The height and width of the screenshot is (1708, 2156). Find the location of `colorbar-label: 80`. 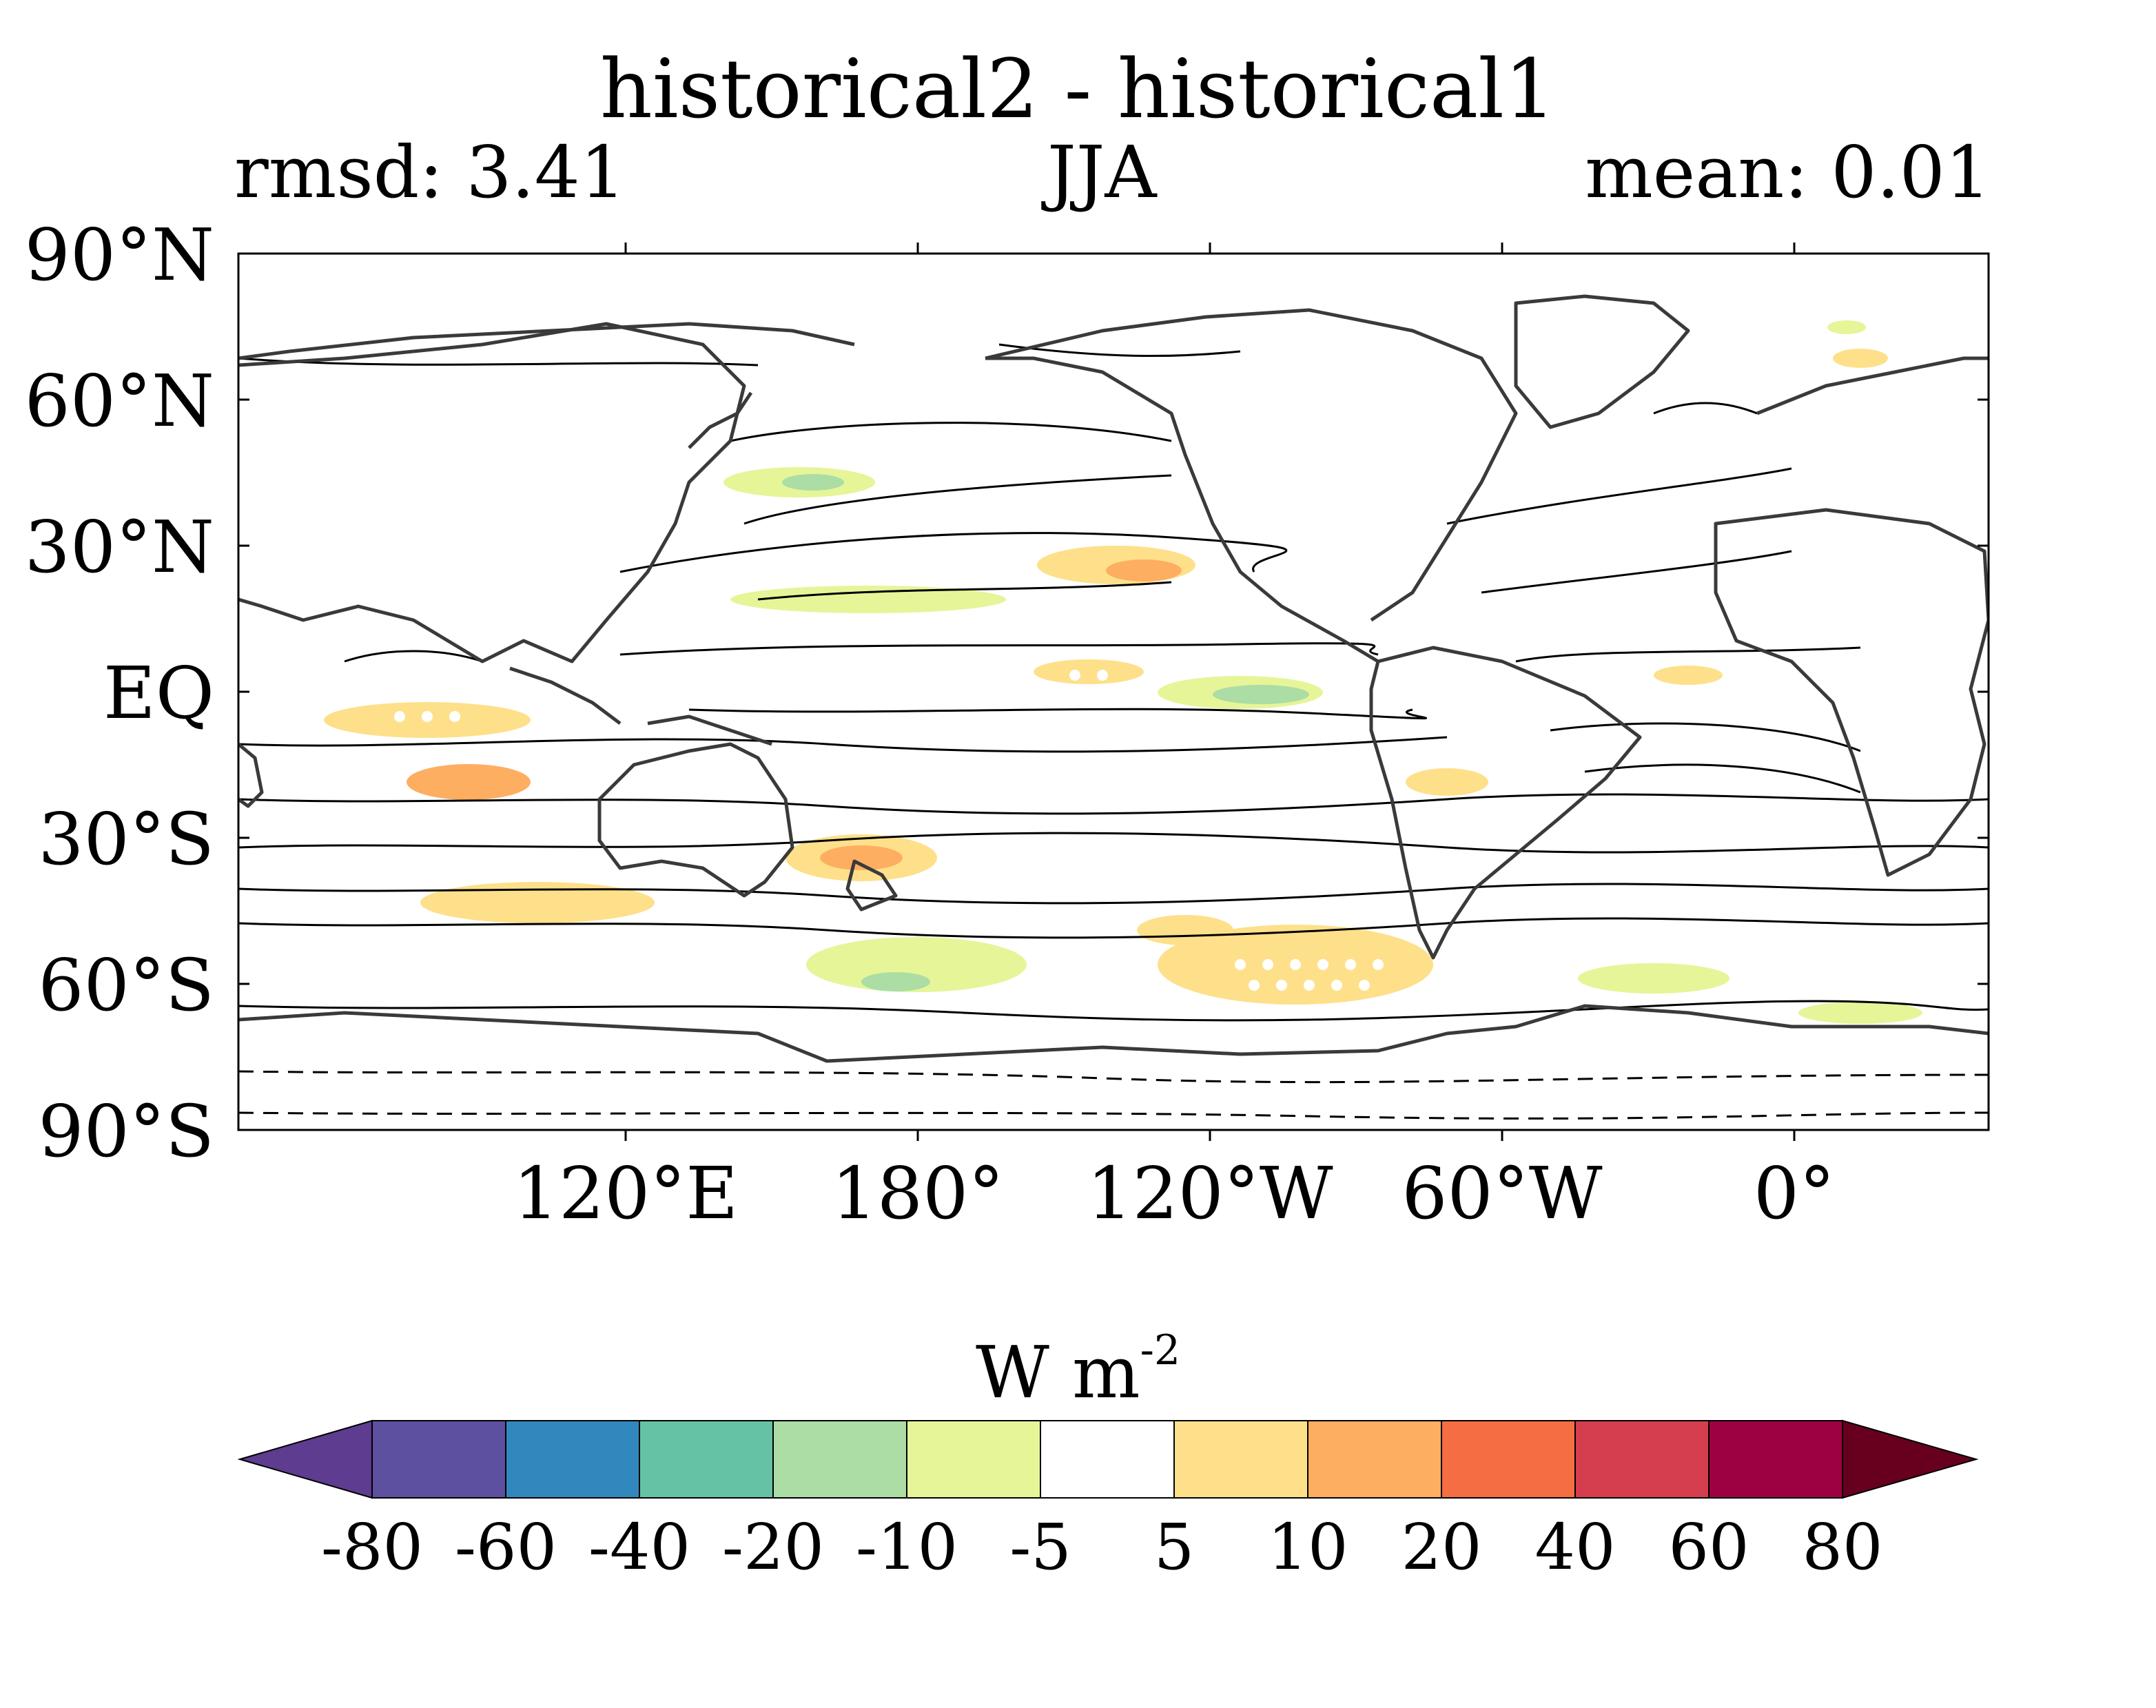

colorbar-label: 80 is located at coordinates (1842, 1547).